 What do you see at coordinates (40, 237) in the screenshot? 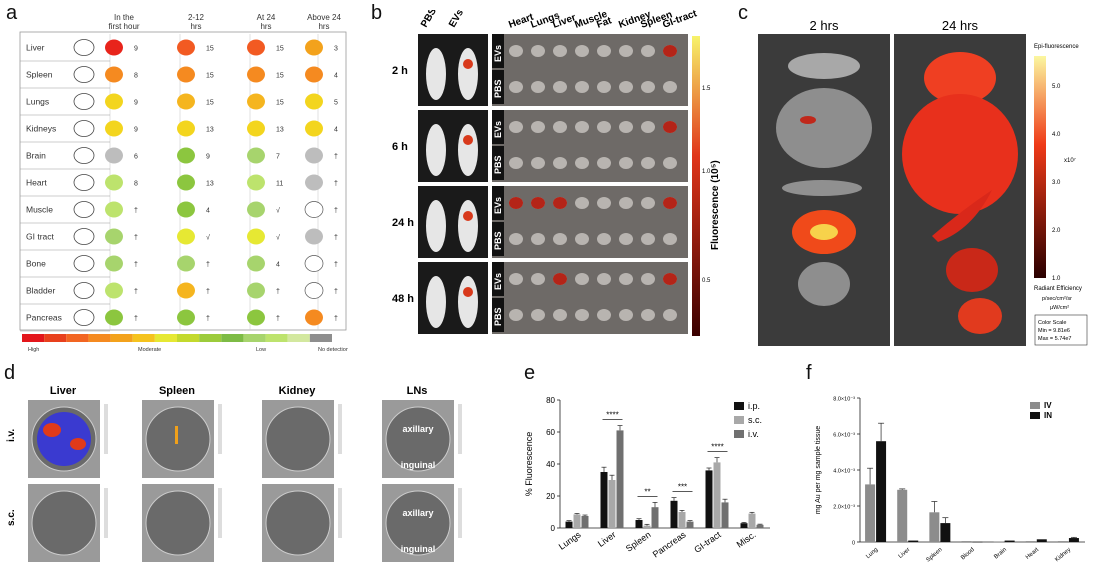
I see `panel-a-organ-name: GI tract` at bounding box center [40, 237].